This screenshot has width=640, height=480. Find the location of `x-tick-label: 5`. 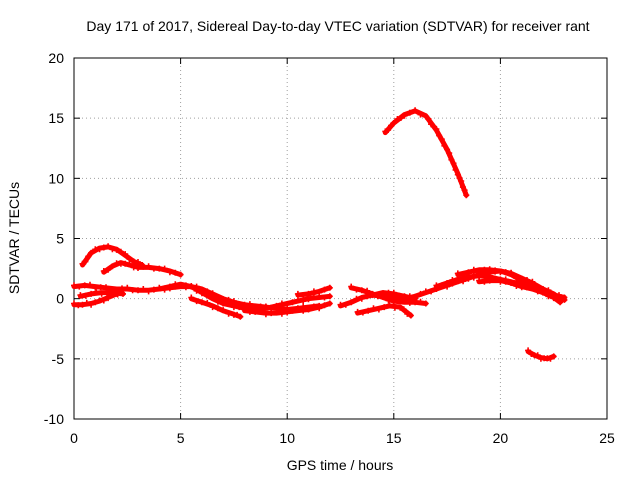

x-tick-label: 5 is located at coordinates (181, 438).